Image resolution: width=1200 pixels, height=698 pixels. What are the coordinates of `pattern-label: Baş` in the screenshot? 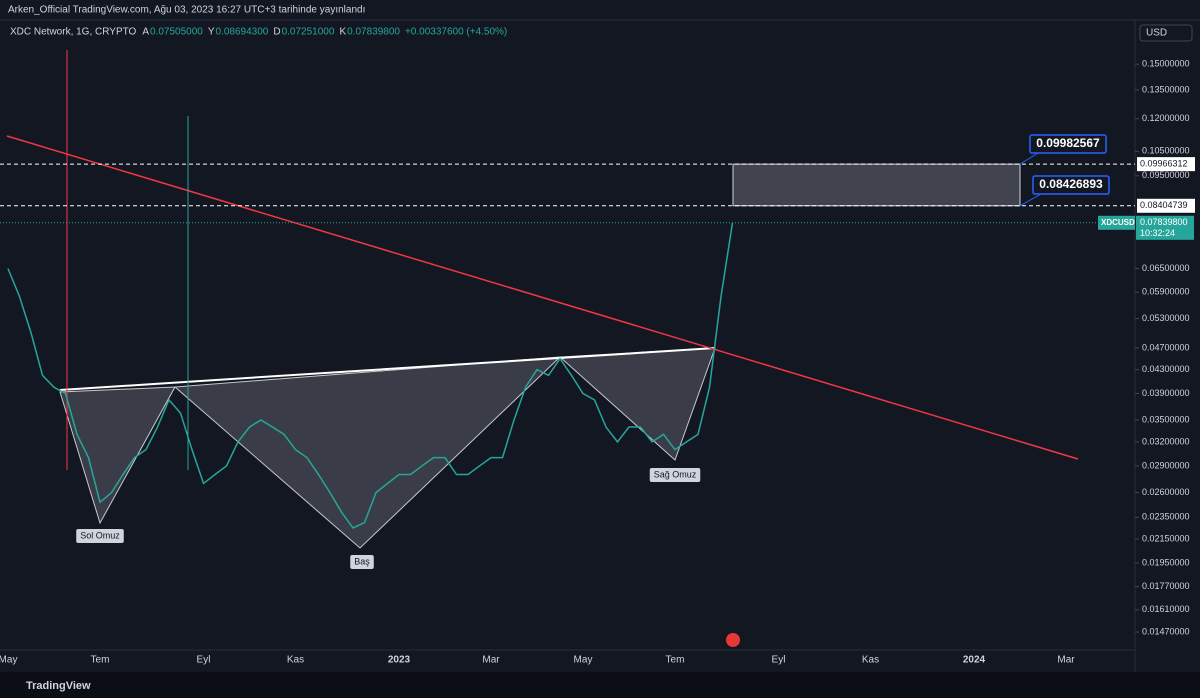 It's located at (362, 561).